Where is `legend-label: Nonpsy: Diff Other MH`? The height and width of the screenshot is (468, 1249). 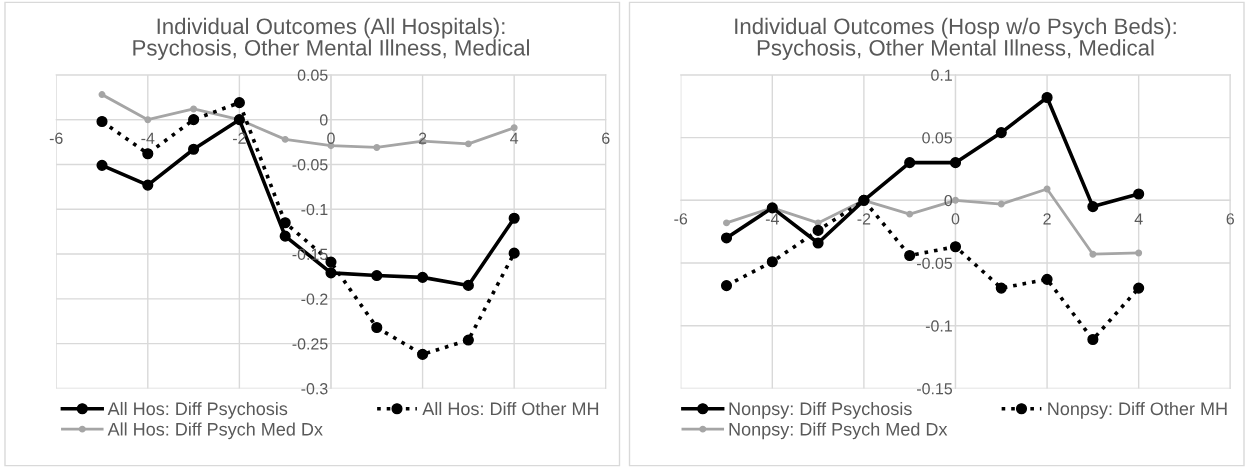
legend-label: Nonpsy: Diff Other MH is located at coordinates (1137, 410).